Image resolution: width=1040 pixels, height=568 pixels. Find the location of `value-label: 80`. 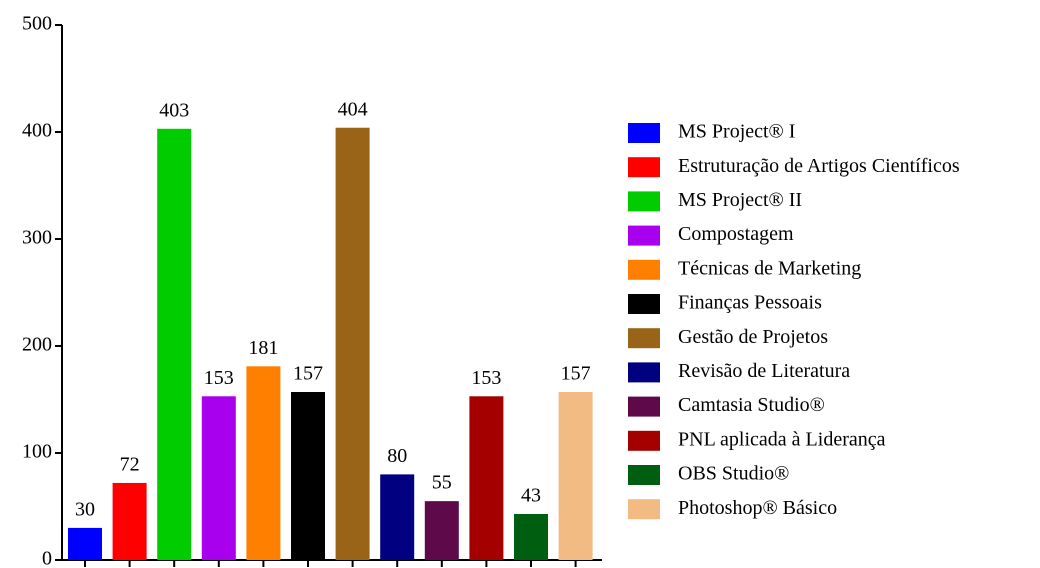

value-label: 80 is located at coordinates (397, 456).